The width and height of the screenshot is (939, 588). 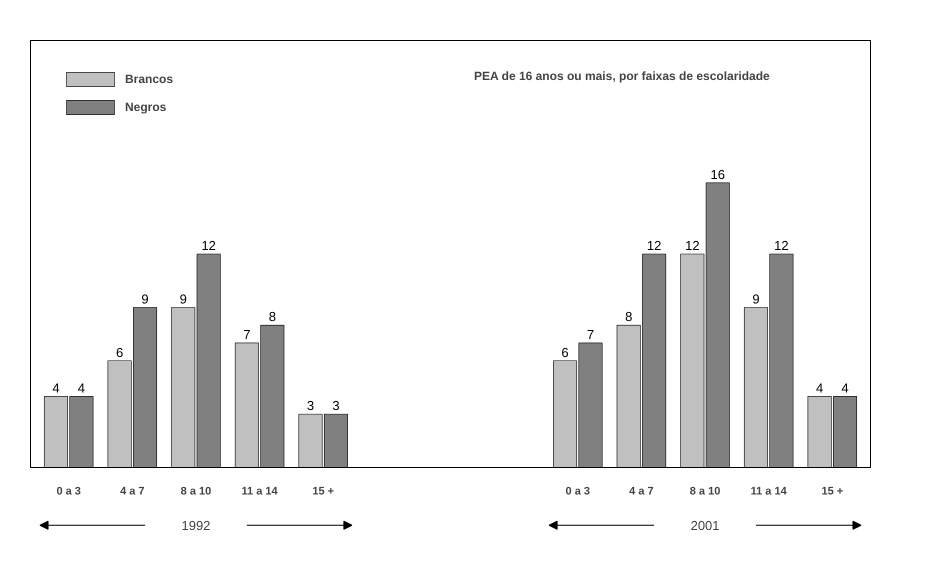 I want to click on legend-label: Negros, so click(x=145, y=107).